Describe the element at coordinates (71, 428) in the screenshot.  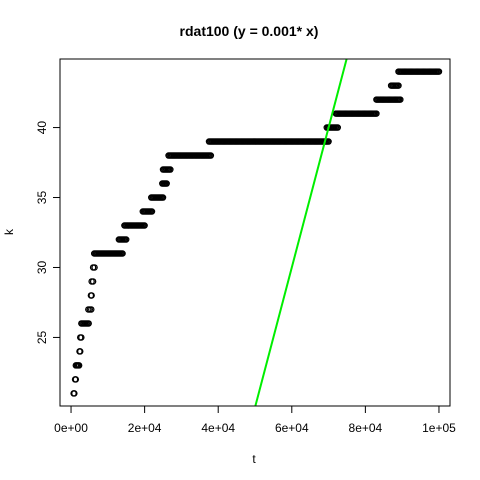
I see `x-tick-label: 0e+00` at that location.